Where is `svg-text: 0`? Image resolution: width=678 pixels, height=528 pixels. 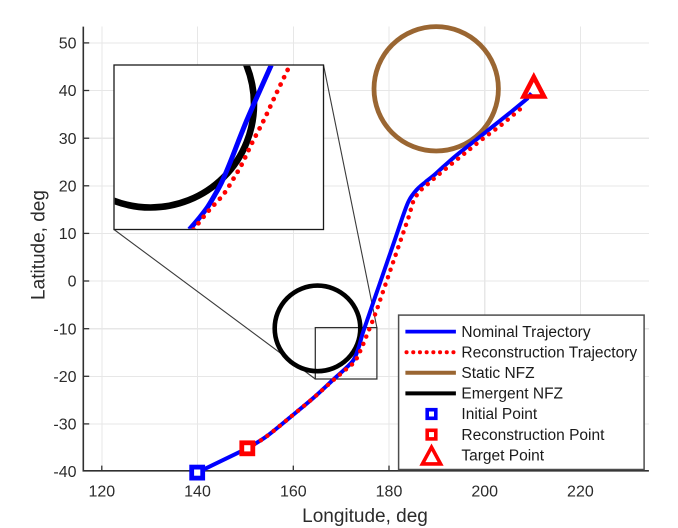 svg-text: 0 is located at coordinates (72, 282).